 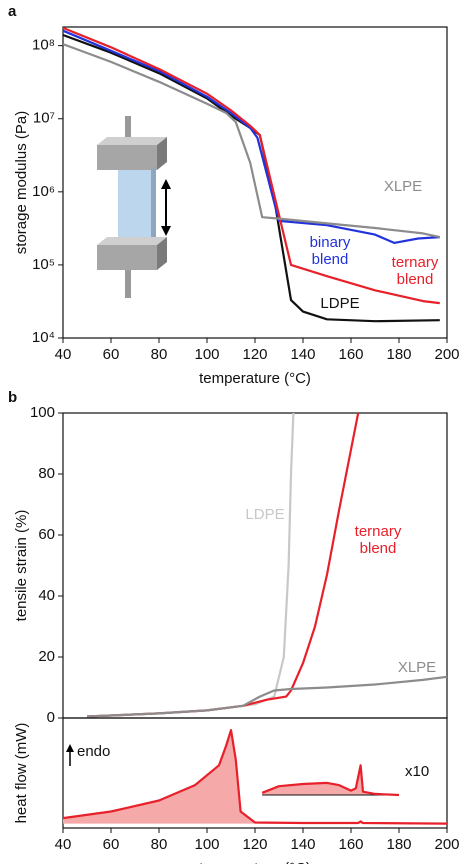 I want to click on y-tick-label: 80, so click(x=46, y=473).